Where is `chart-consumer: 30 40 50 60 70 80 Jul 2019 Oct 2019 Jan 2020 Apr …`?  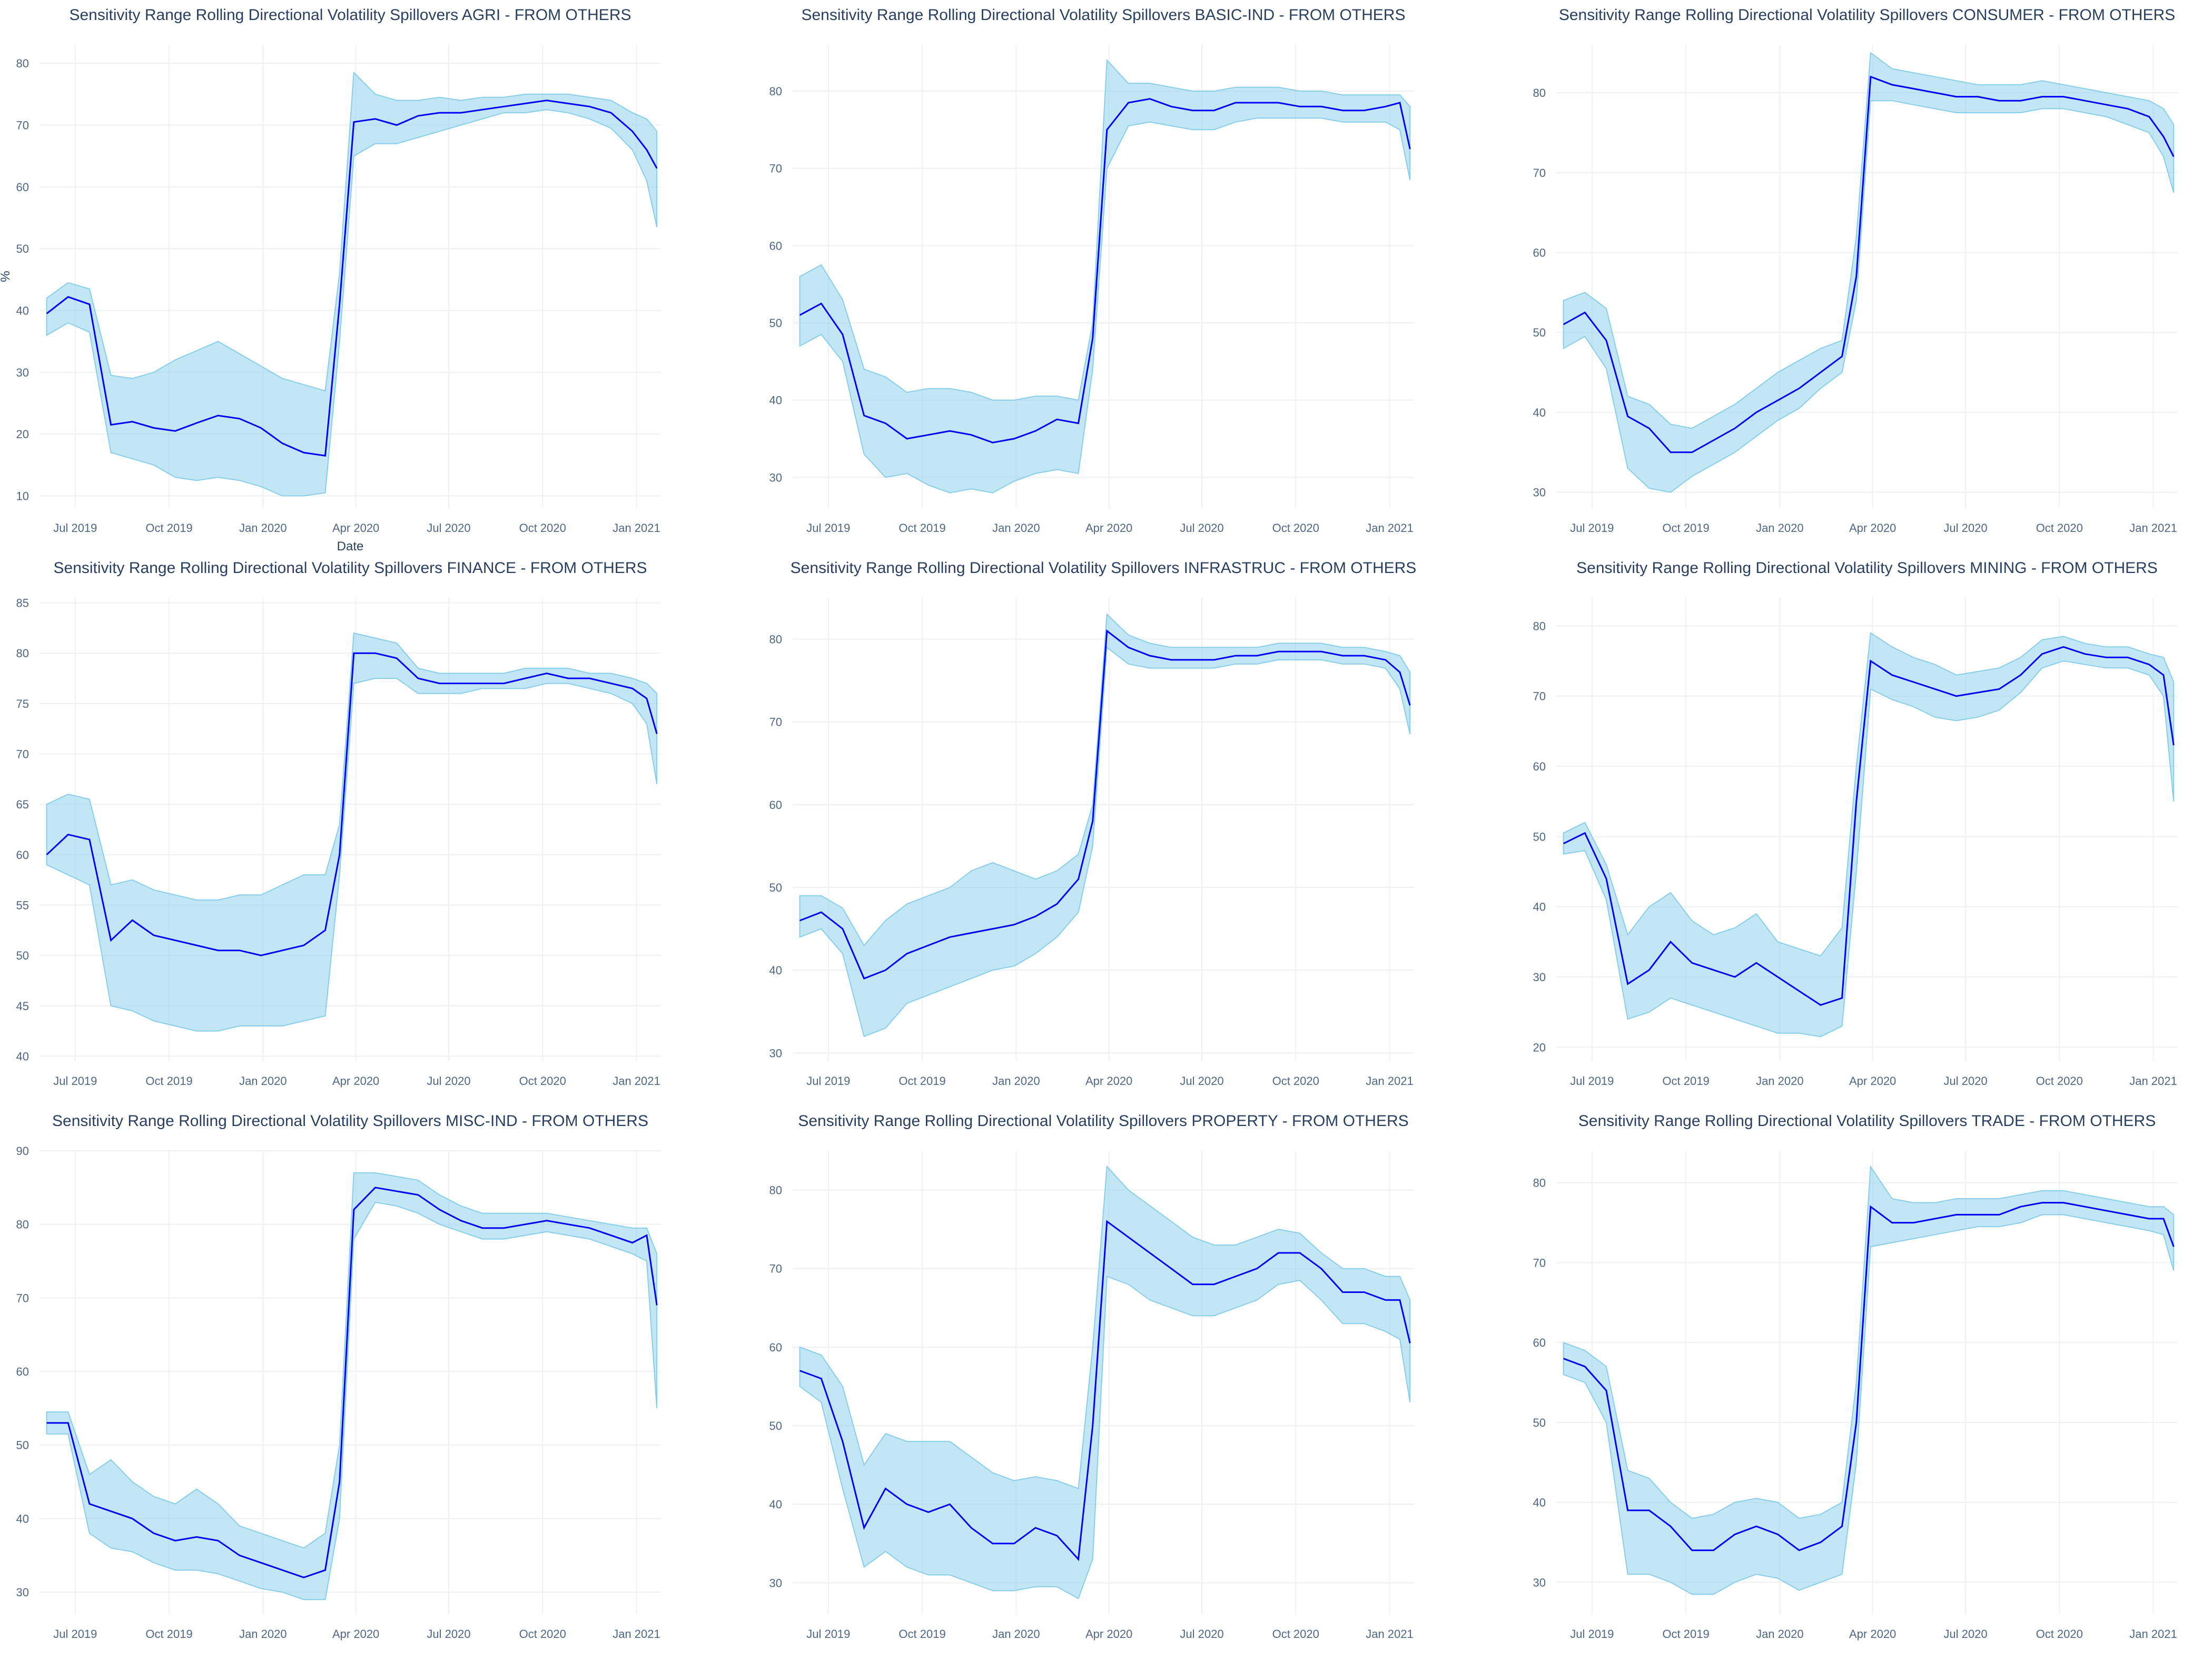 chart-consumer: 30 40 50 60 70 80 Jul 2019 Oct 2019 Jan 2020 Apr … is located at coordinates (1855, 270).